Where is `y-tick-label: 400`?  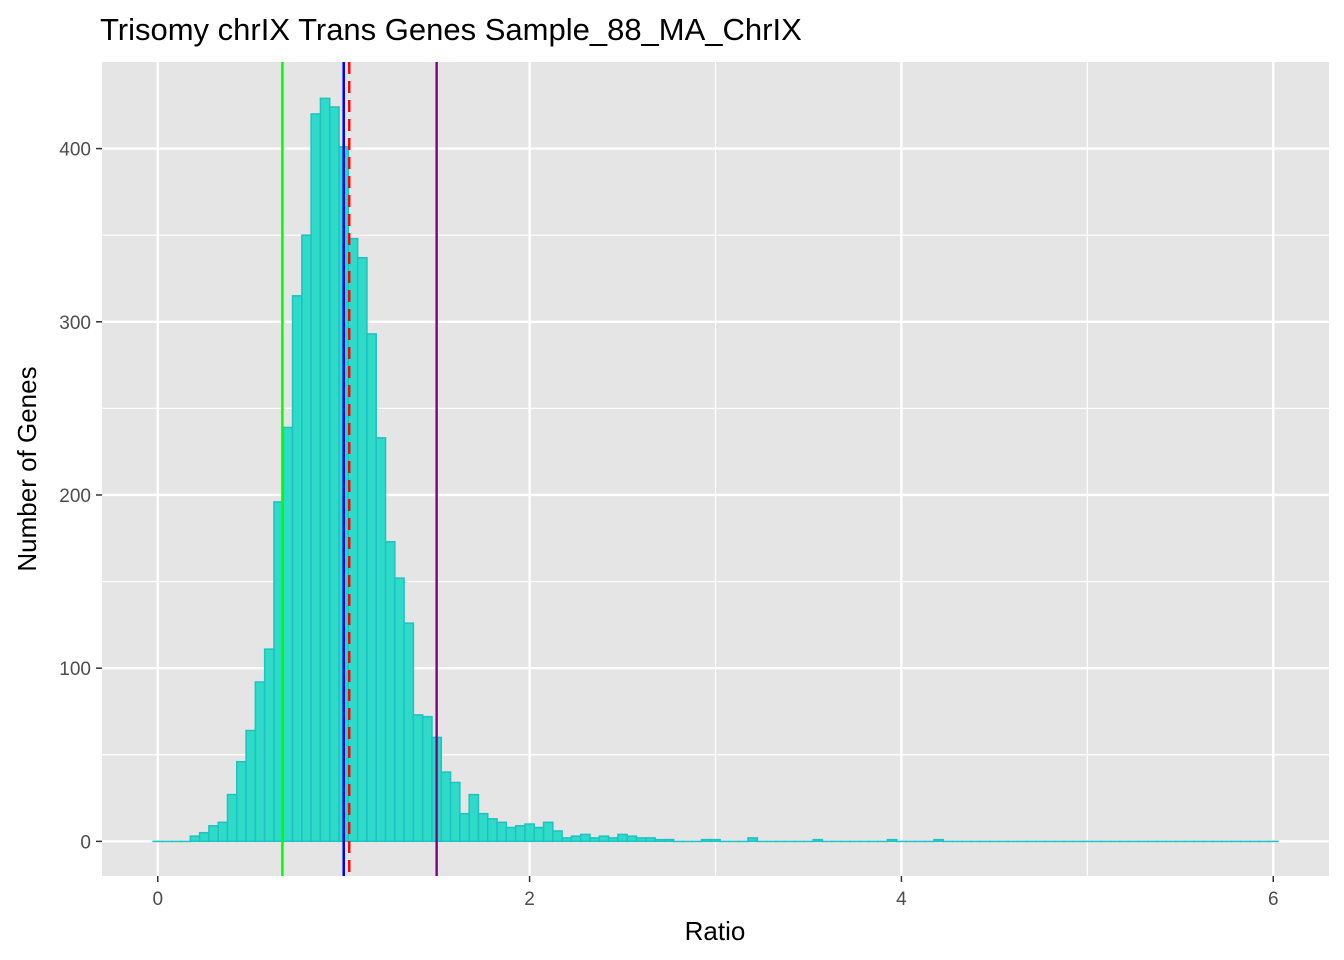
y-tick-label: 400 is located at coordinates (75, 150).